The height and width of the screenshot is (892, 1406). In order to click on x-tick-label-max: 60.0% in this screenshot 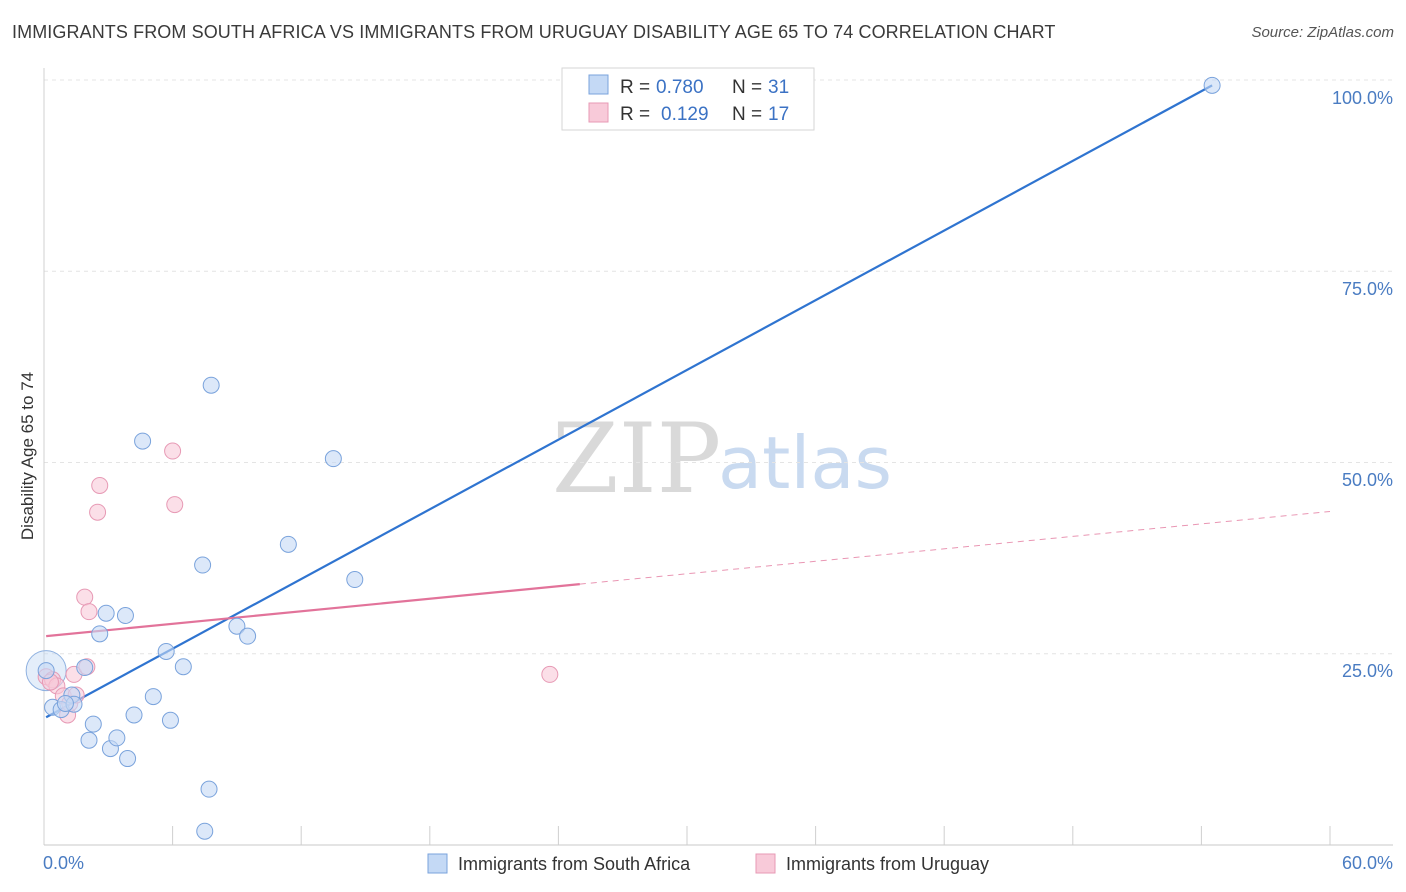, I will do `click(1367, 863)`.